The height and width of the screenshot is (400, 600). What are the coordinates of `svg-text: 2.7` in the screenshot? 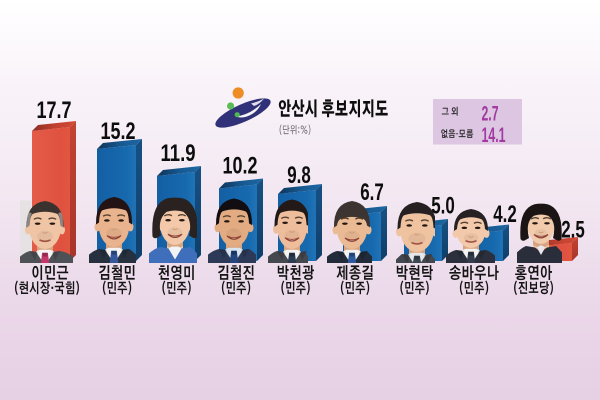 It's located at (490, 114).